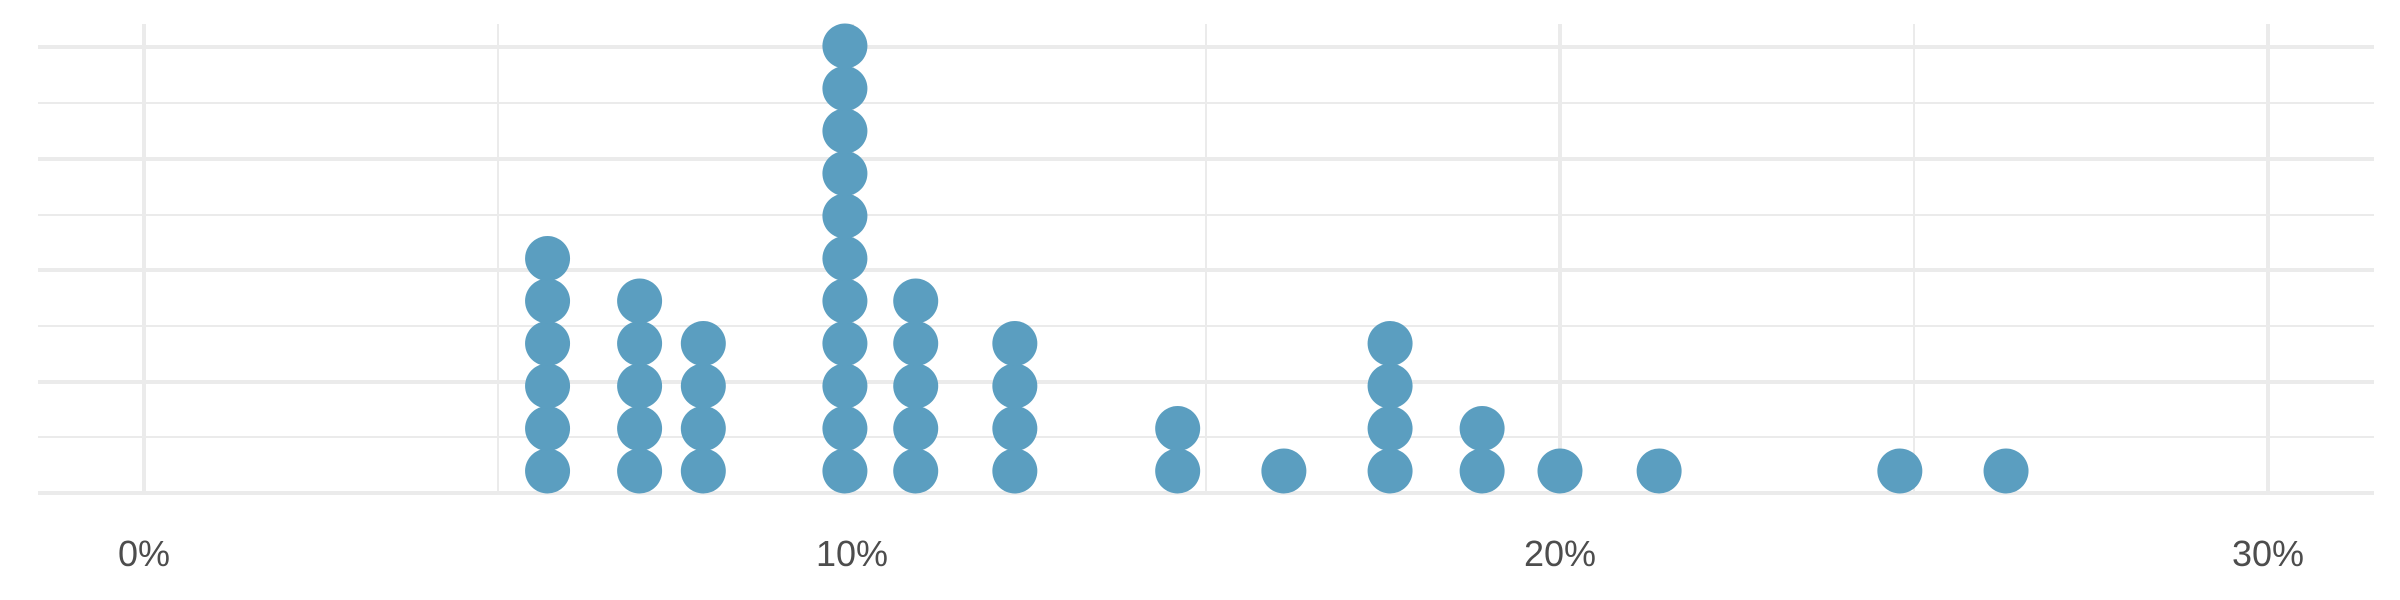 The width and height of the screenshot is (2400, 600). What do you see at coordinates (1211, 553) in the screenshot?
I see `x-axis-tick-labels: 0% 10% 20% 30%` at bounding box center [1211, 553].